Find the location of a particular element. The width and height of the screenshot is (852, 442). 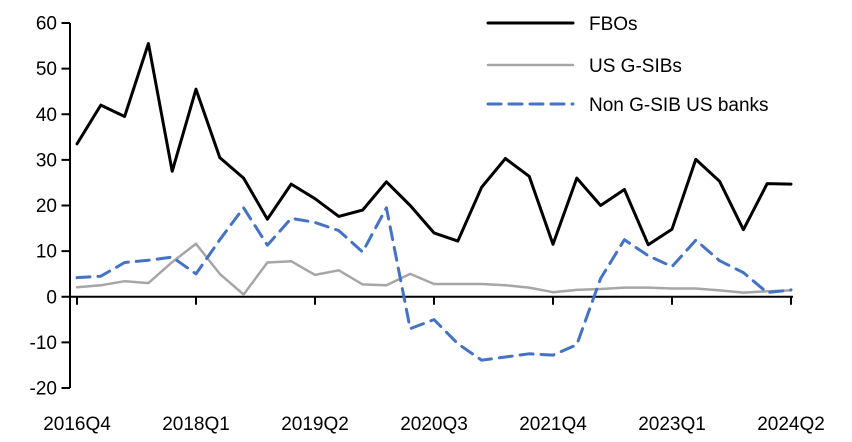

legend-label: US G-SIBs is located at coordinates (635, 66).